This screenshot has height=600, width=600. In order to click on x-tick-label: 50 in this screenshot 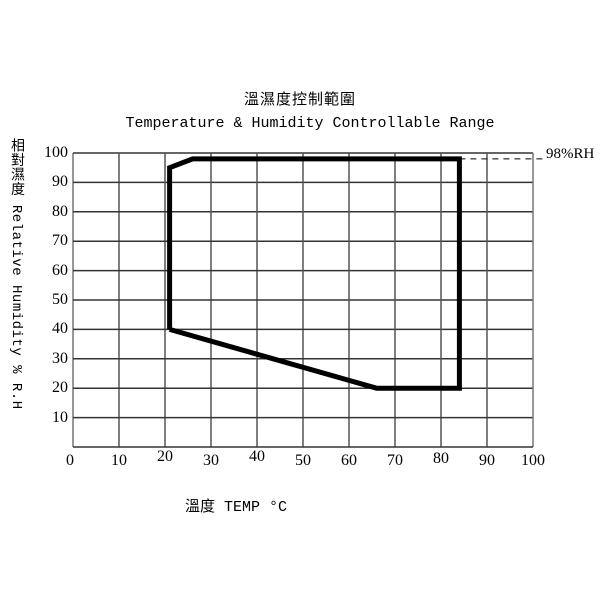, I will do `click(303, 460)`.